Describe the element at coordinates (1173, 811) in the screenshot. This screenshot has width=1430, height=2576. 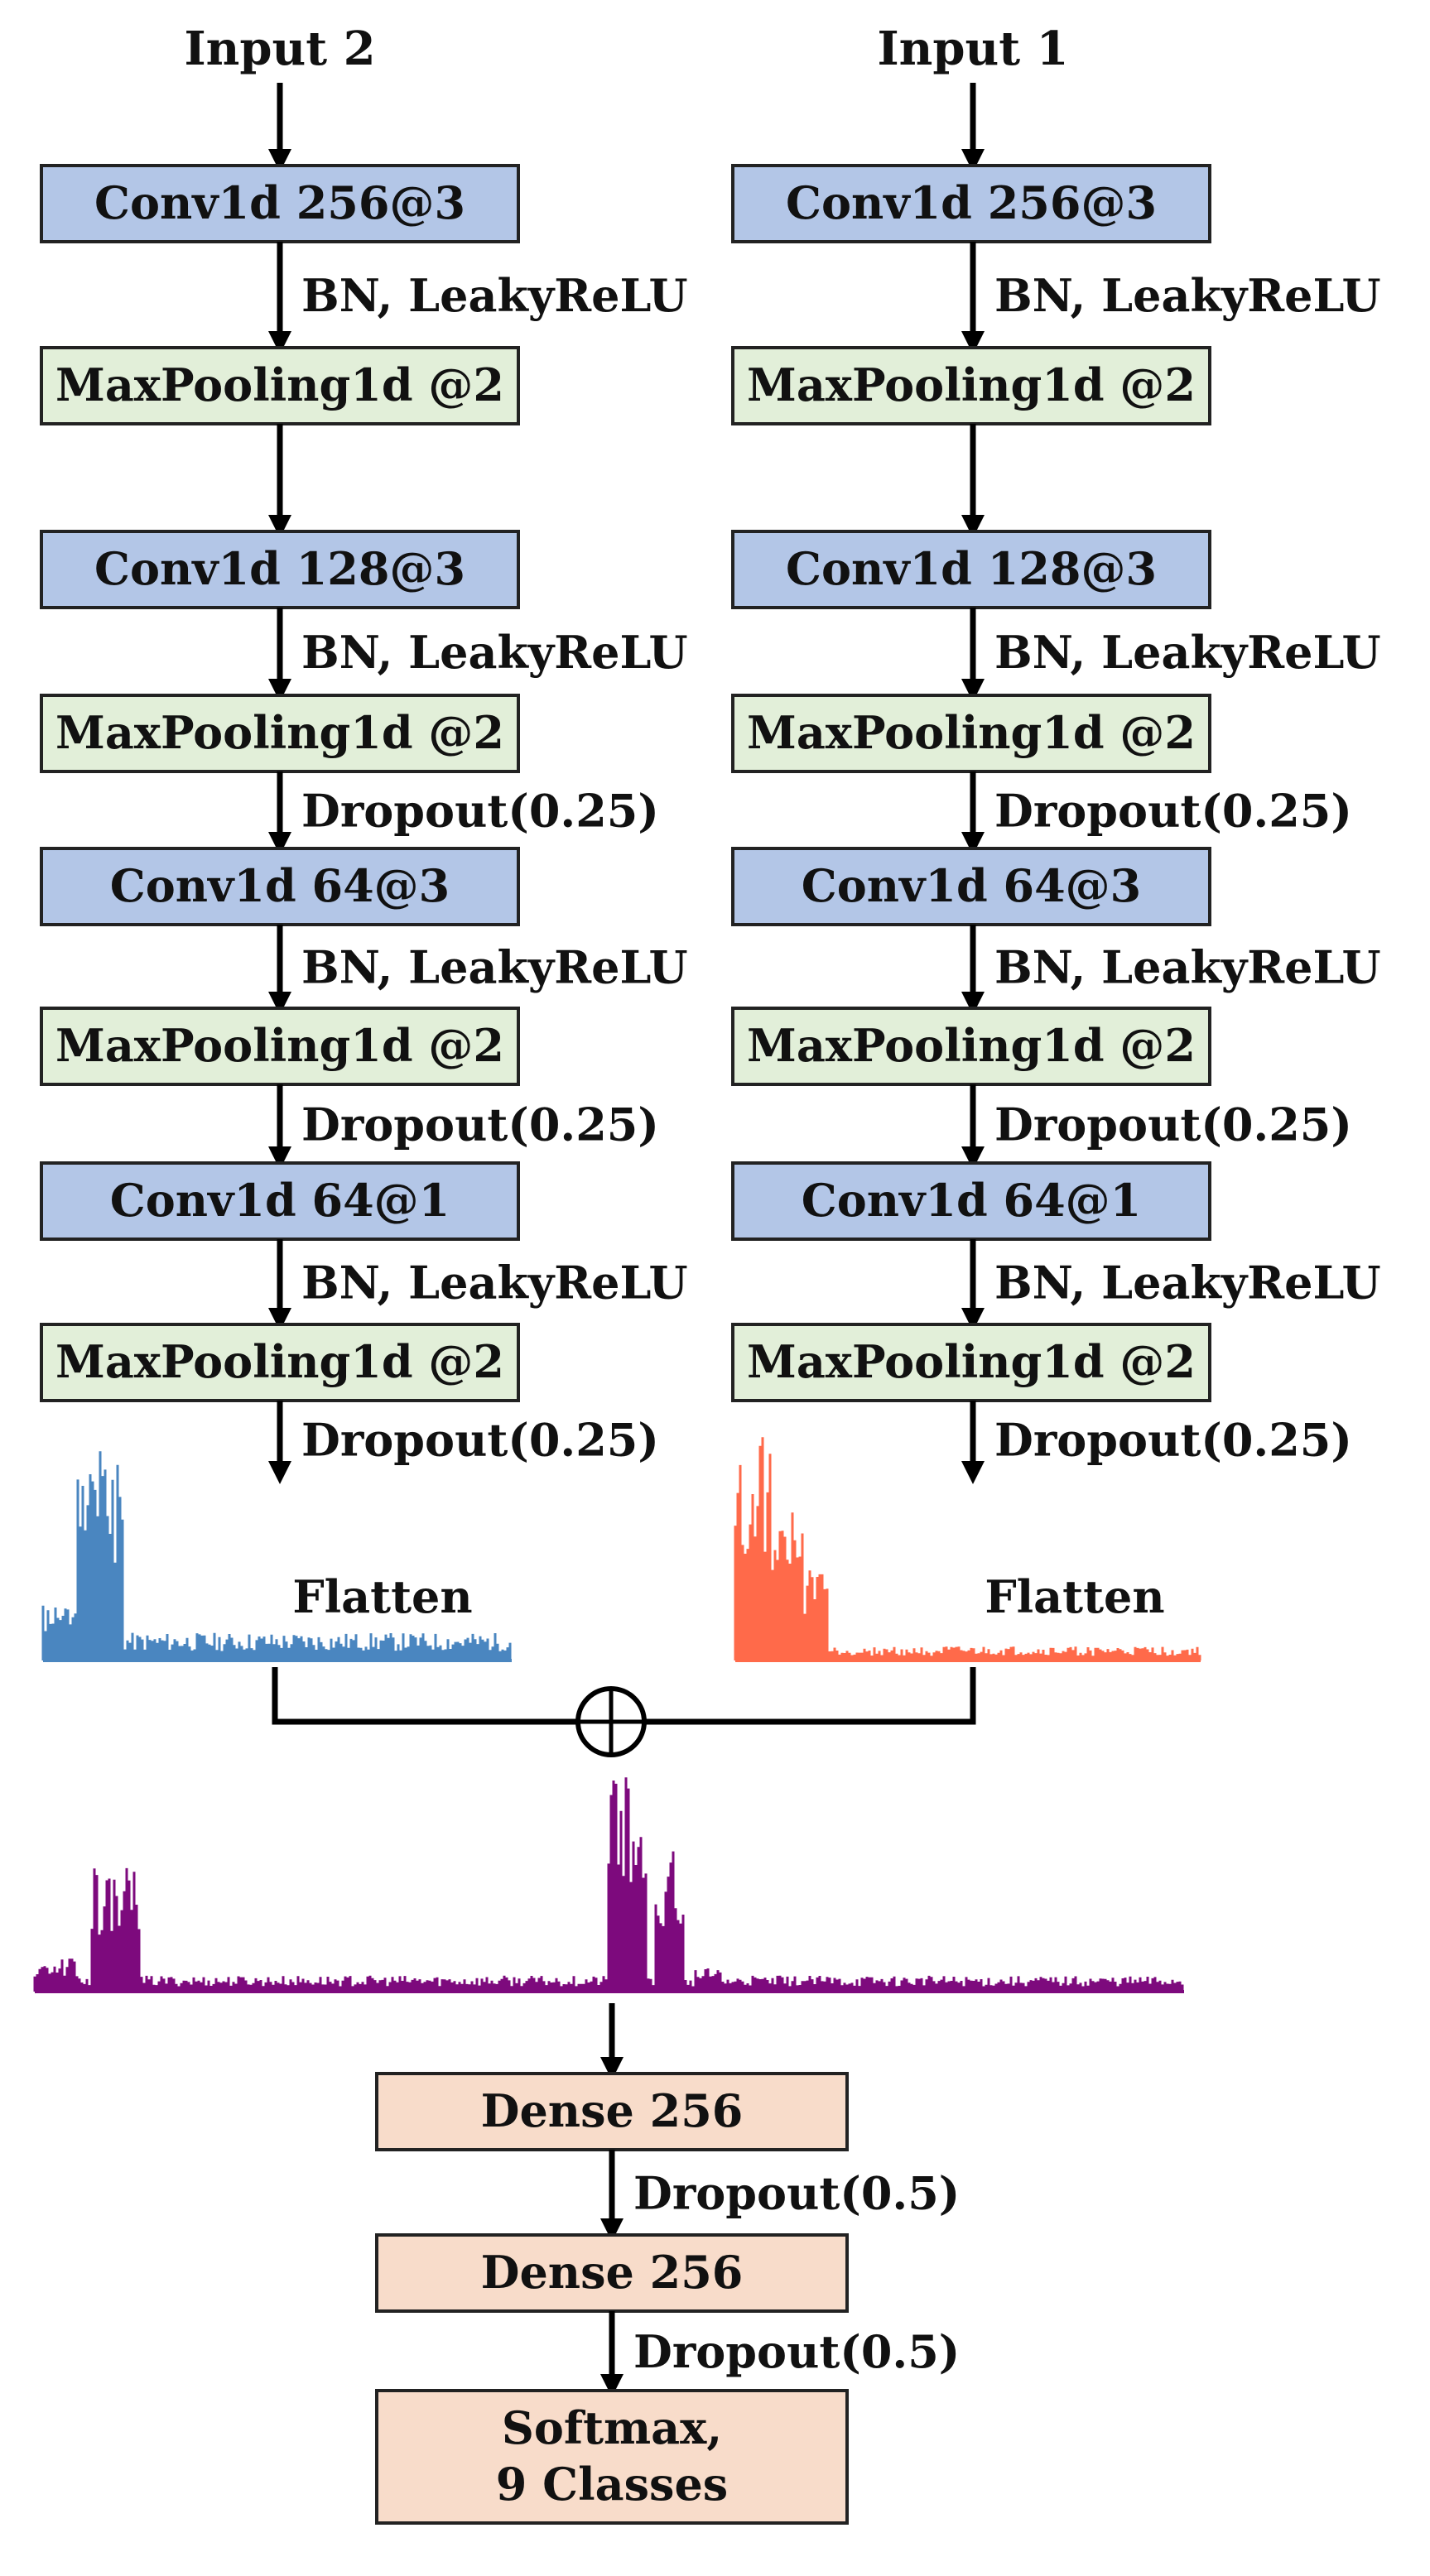
I see `op-label-right-3: Dropout(0.25)` at that location.